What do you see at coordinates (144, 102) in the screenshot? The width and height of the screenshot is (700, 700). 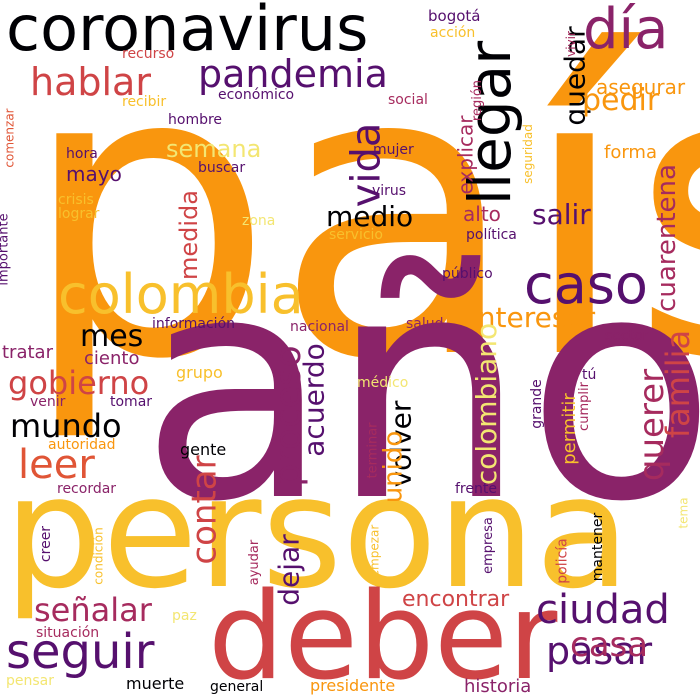 I see `word-recibir: recibir` at bounding box center [144, 102].